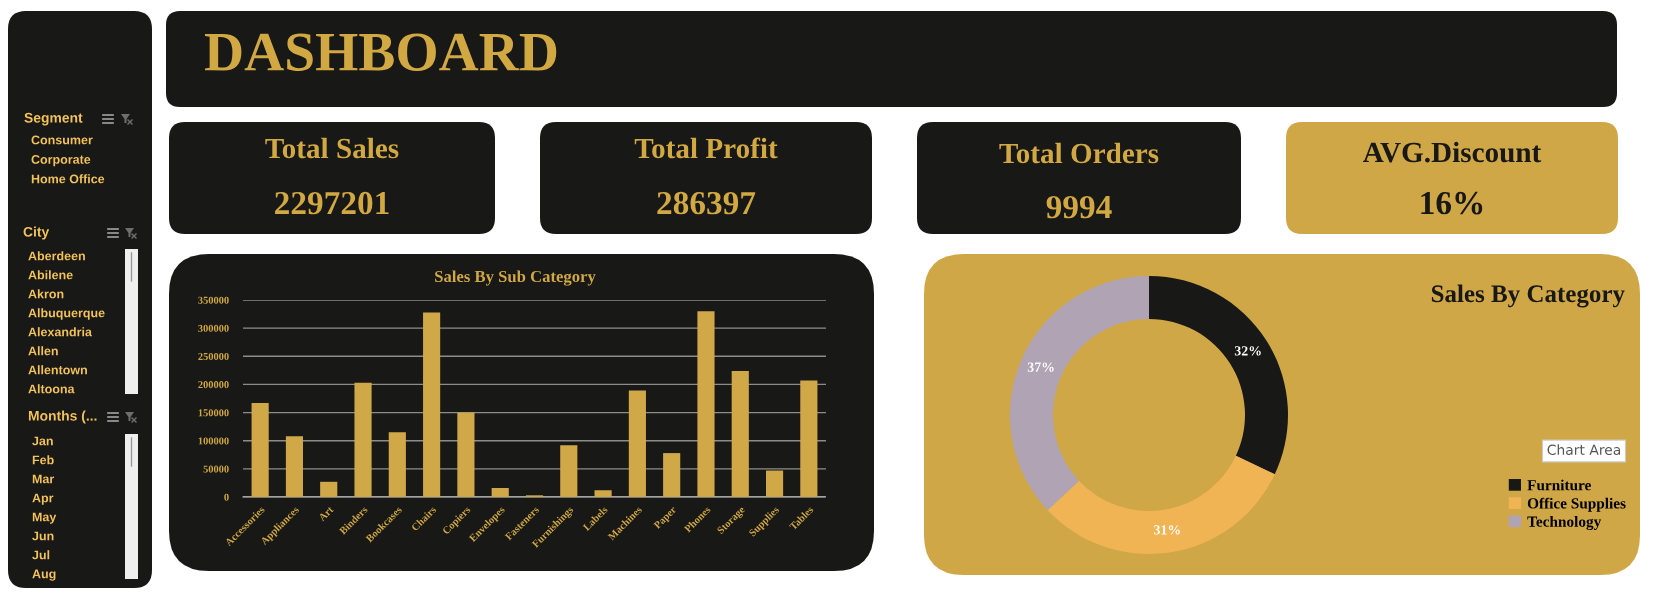 Image resolution: width=1655 pixels, height=594 pixels. Describe the element at coordinates (56, 256) in the screenshot. I see `text: Aberdeen` at that location.